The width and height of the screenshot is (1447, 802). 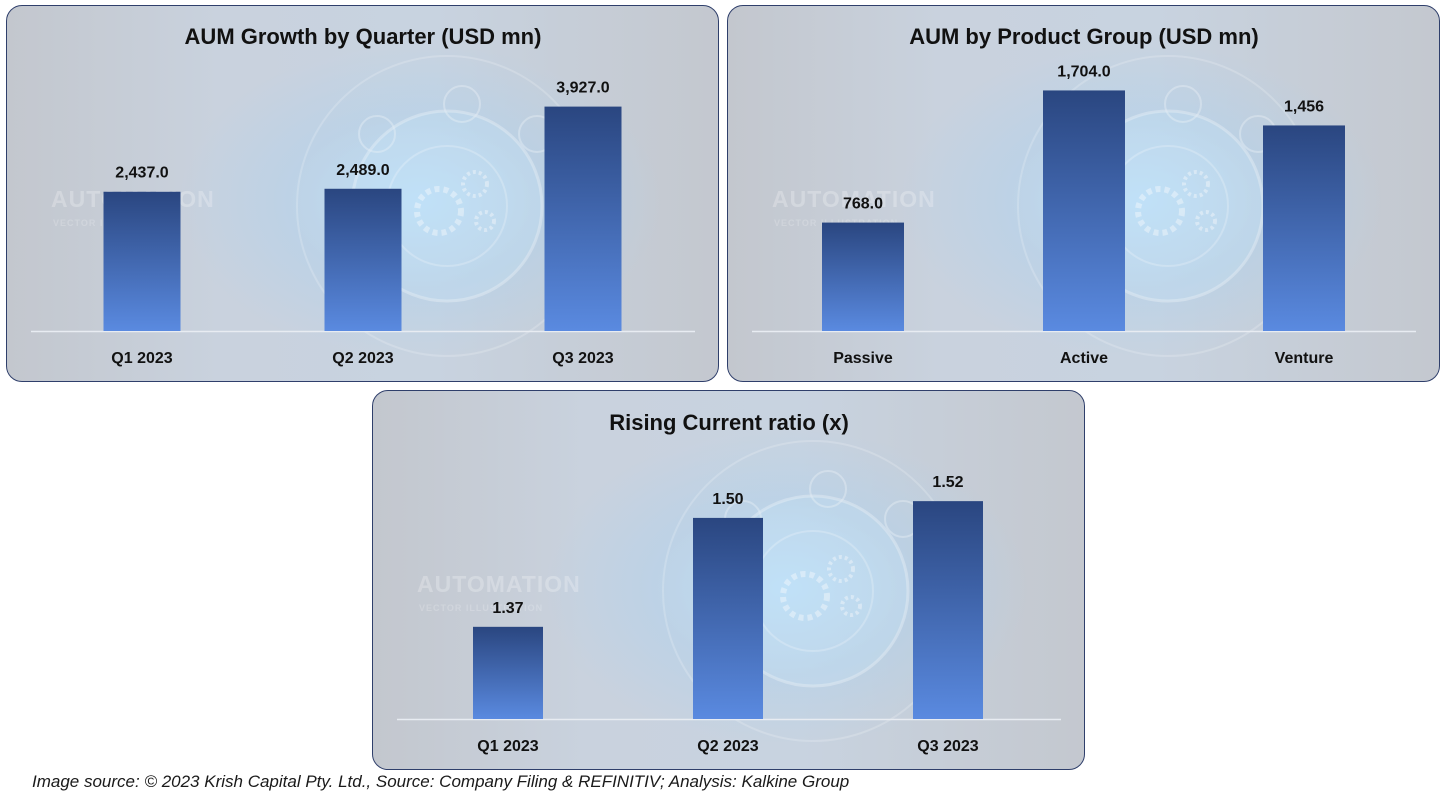 I want to click on data-label: 768.0, so click(x=863, y=204).